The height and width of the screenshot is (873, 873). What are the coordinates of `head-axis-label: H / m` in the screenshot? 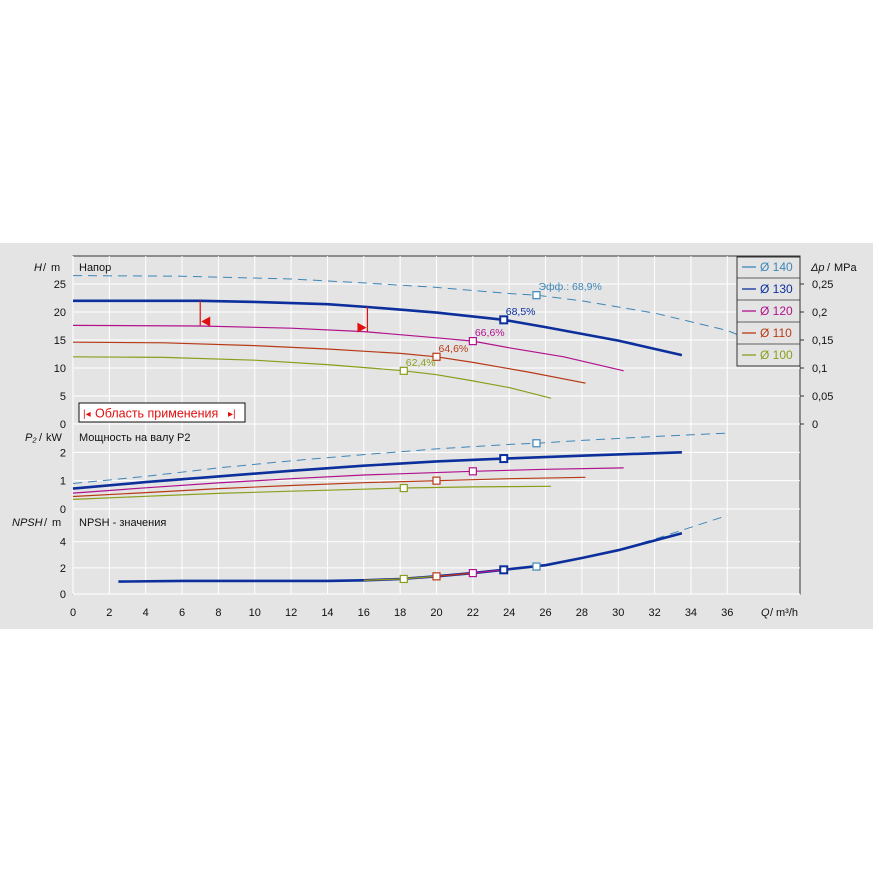 It's located at (47, 268).